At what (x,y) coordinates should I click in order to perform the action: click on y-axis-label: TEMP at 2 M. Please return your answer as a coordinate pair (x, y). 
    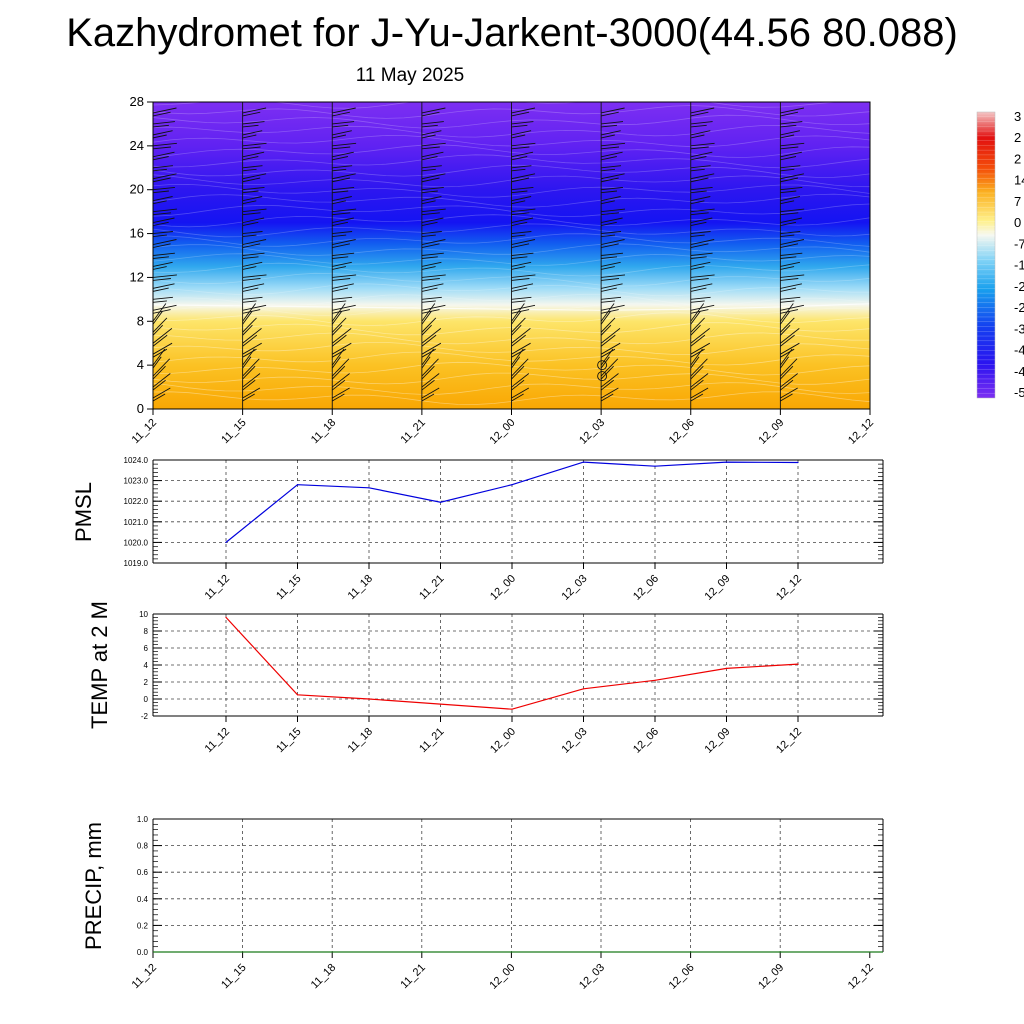
    Looking at the image, I should click on (99, 665).